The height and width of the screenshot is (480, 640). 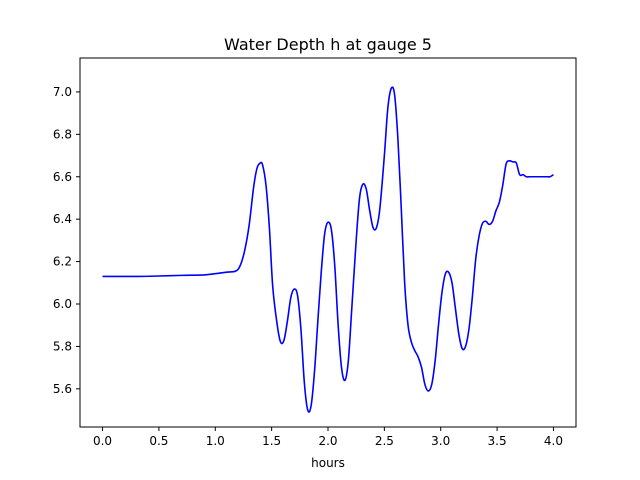 What do you see at coordinates (66, 240) in the screenshot?
I see `y-axis-ticks: 5.6 5.8 6.0 6.2 6.4 6.6 6.8 7.0` at bounding box center [66, 240].